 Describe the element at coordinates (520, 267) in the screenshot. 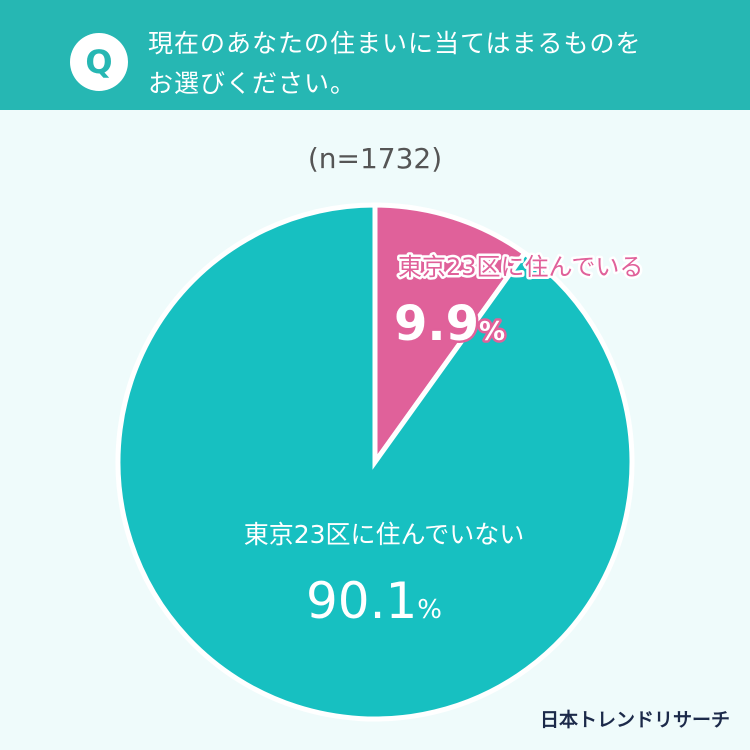

I see `slice-label-name-0: 東京23区に住んでいる` at that location.